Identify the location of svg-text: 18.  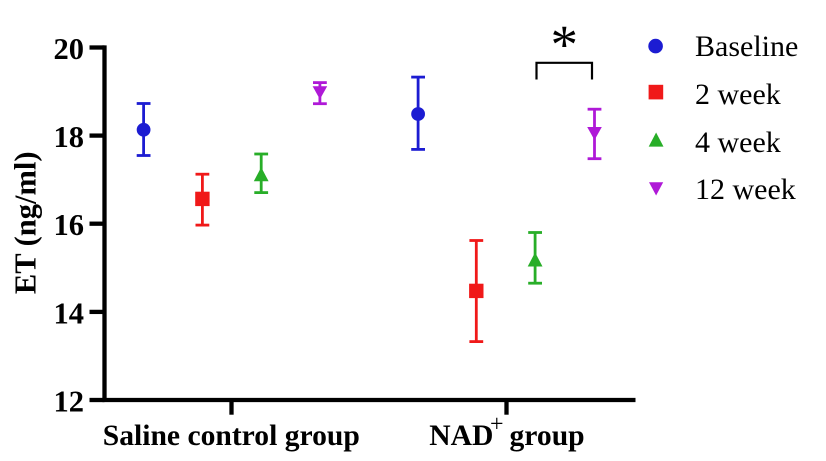
(69, 137).